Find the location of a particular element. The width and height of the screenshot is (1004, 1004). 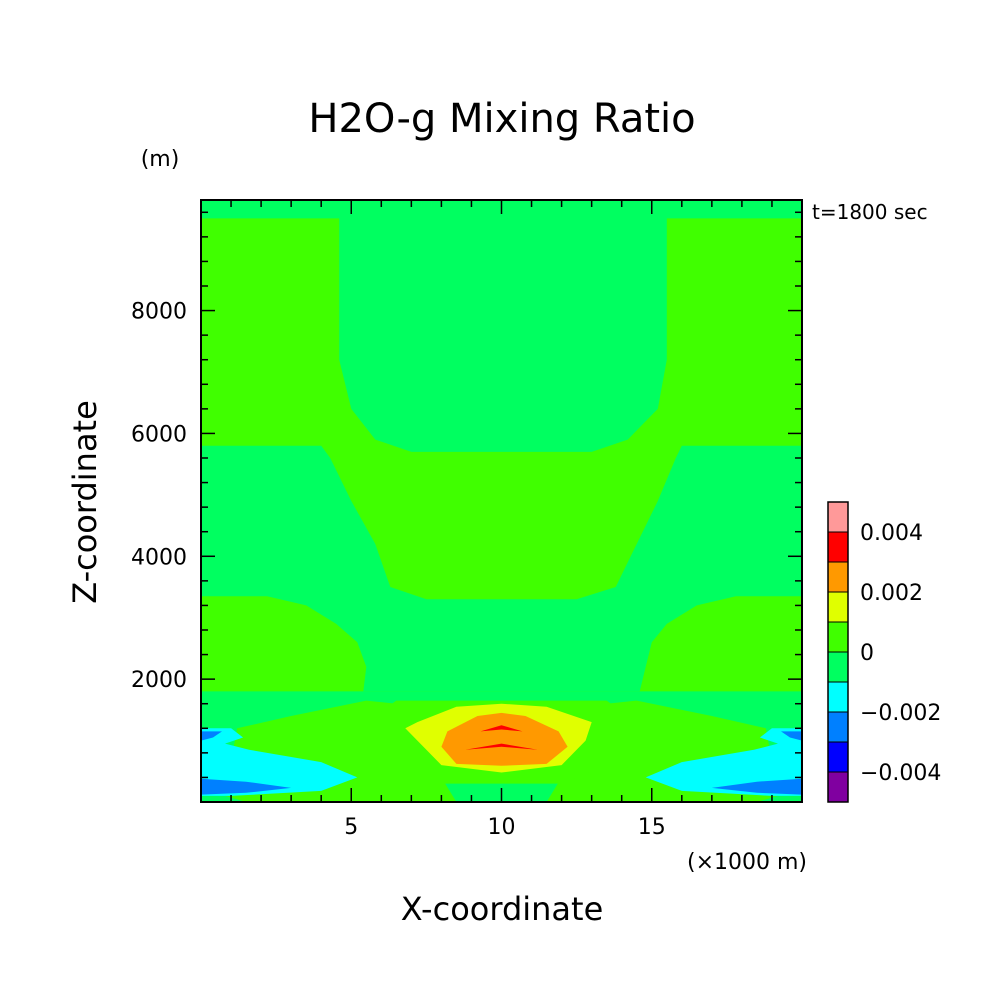

colorbar-label: −0.002 is located at coordinates (900, 713).